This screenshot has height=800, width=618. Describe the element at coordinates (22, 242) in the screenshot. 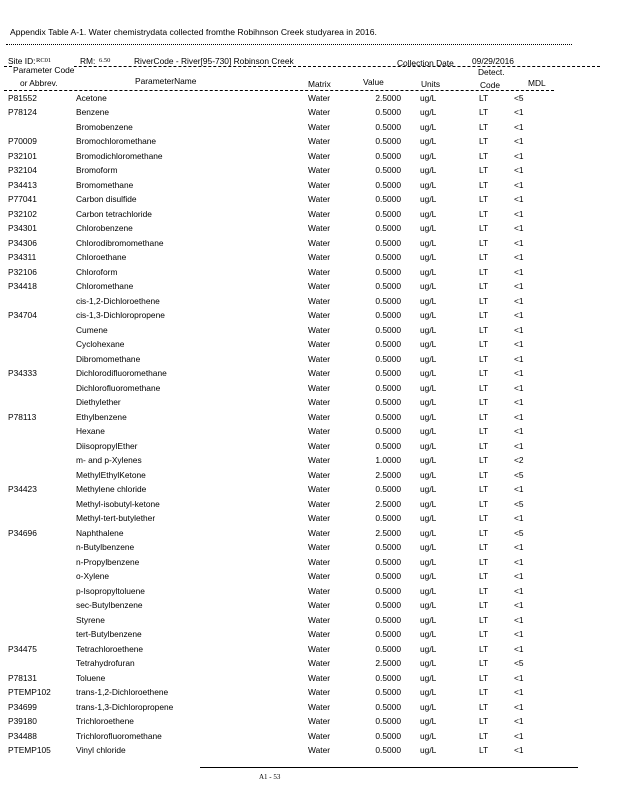

I see `cell-code: P34306` at that location.